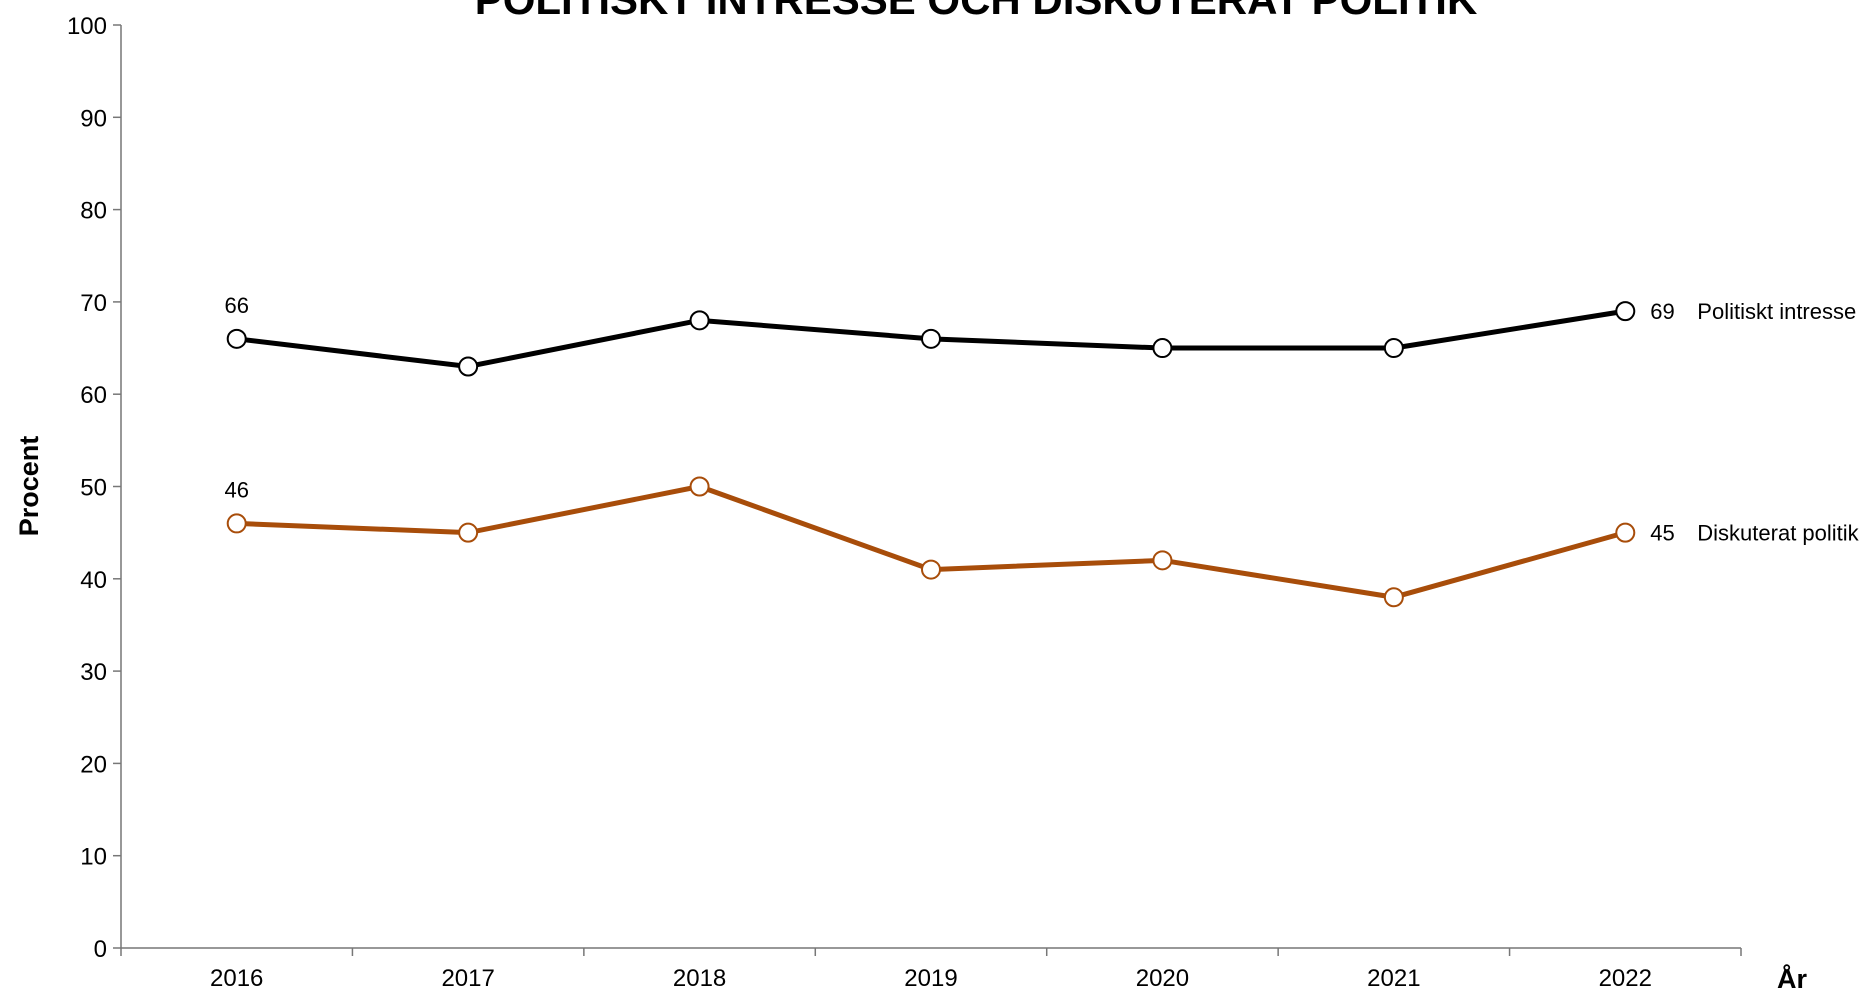 The image size is (1876, 990). Describe the element at coordinates (930, 977) in the screenshot. I see `x-tick-label: 2019` at that location.